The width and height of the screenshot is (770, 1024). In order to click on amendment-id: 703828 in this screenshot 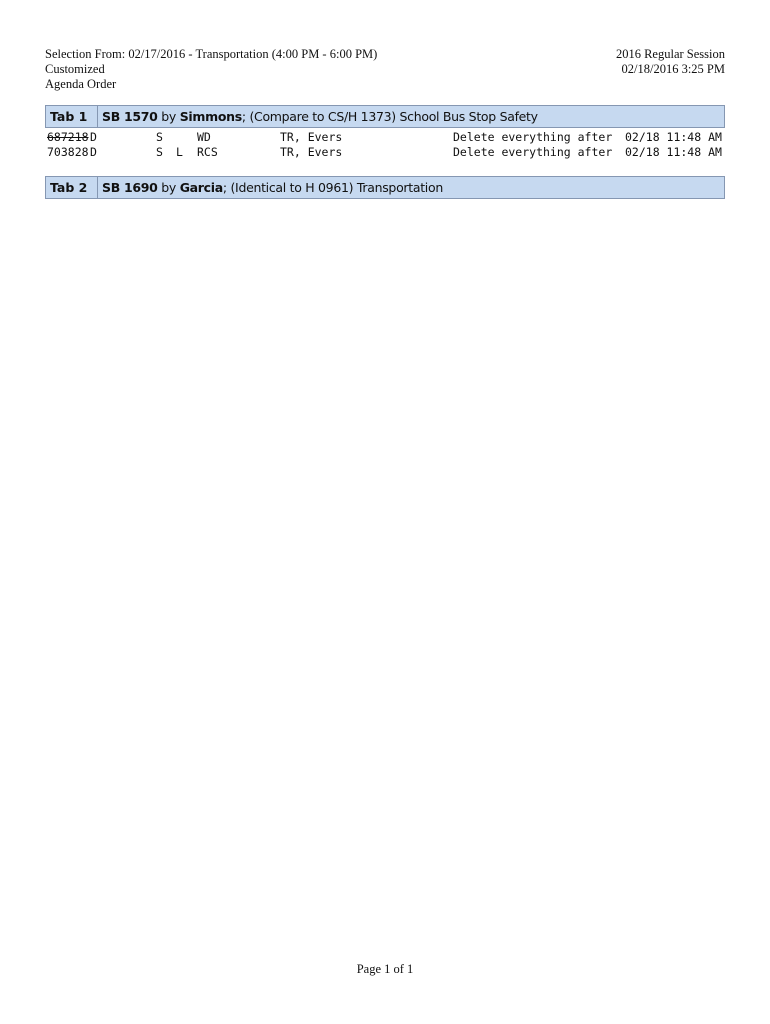, I will do `click(68, 152)`.